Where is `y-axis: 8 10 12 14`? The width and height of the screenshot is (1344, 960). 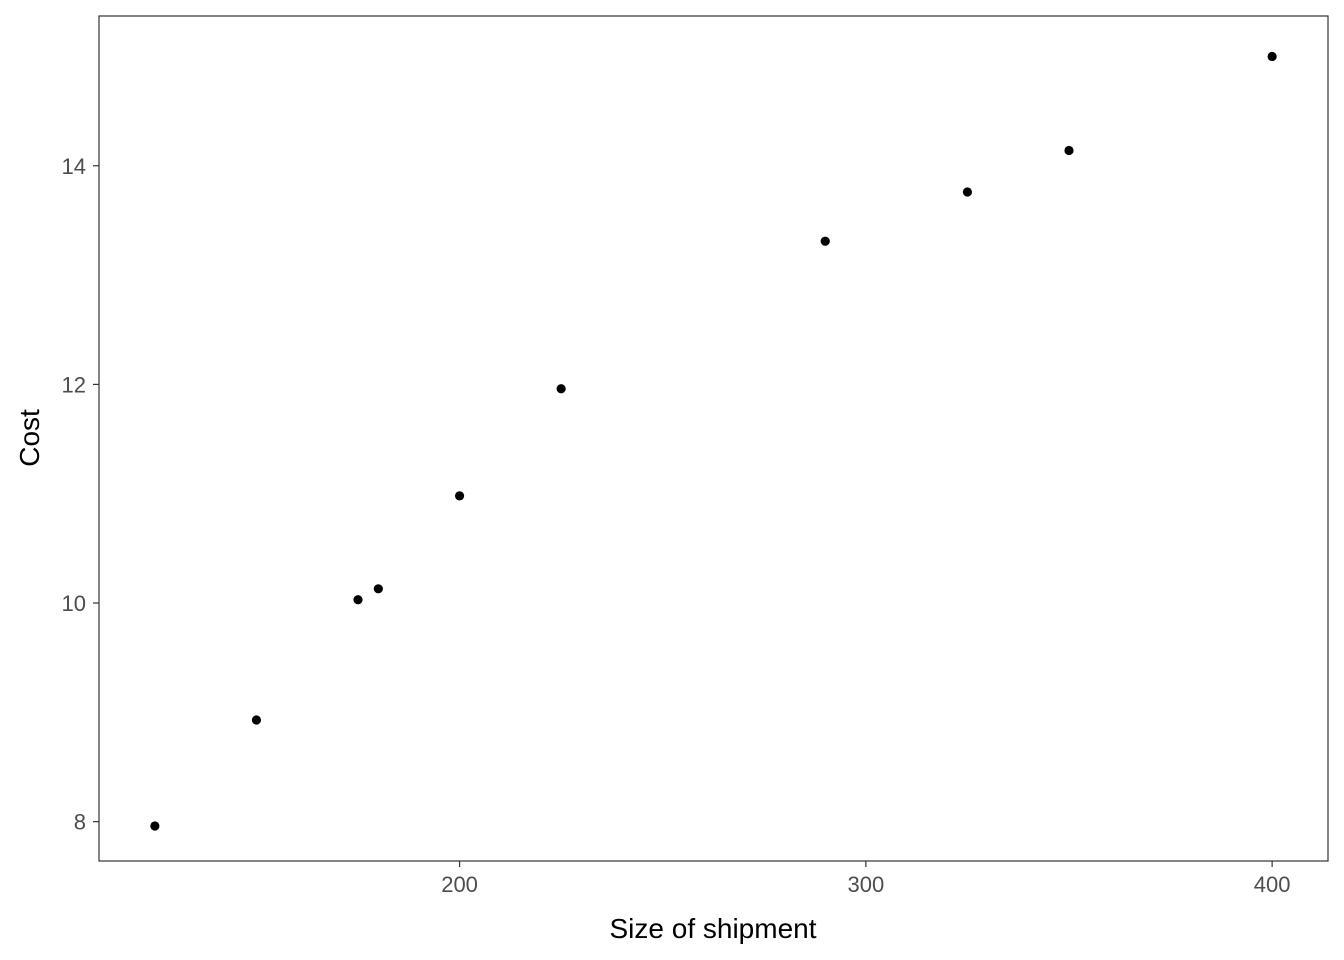 y-axis: 8 10 12 14 is located at coordinates (80, 494).